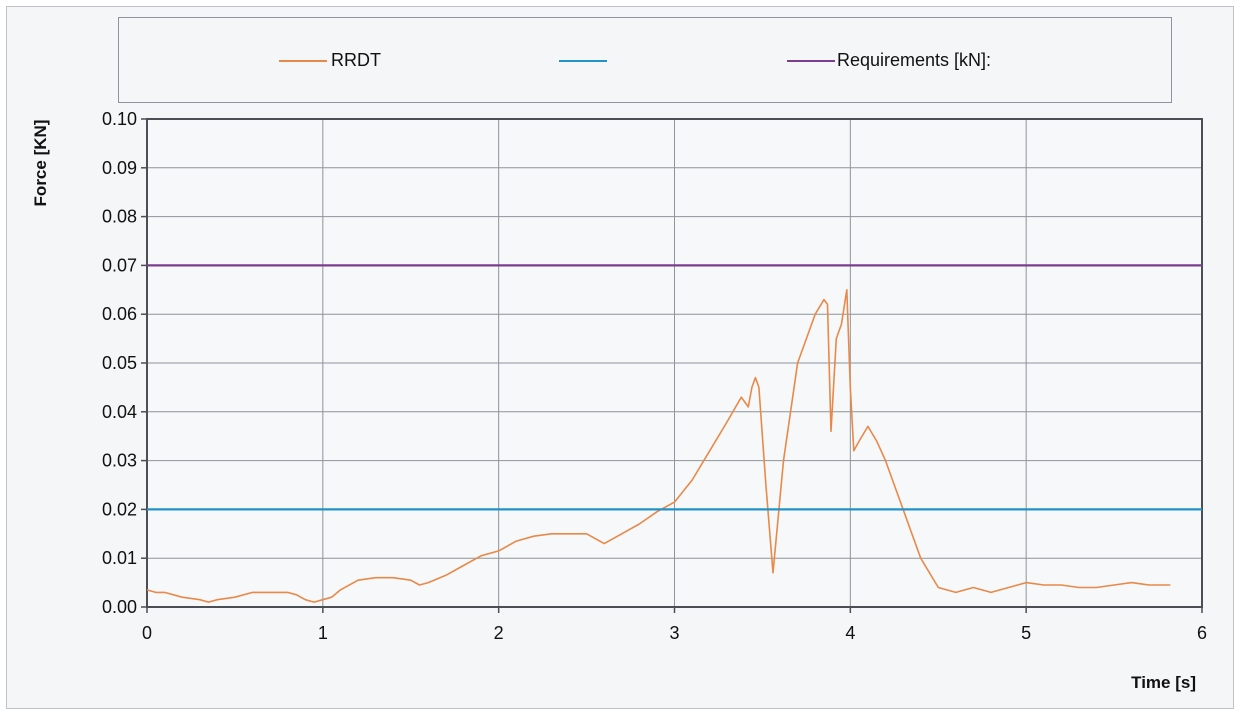 This screenshot has width=1239, height=715. What do you see at coordinates (119, 168) in the screenshot?
I see `y-tick-label: 0.09` at bounding box center [119, 168].